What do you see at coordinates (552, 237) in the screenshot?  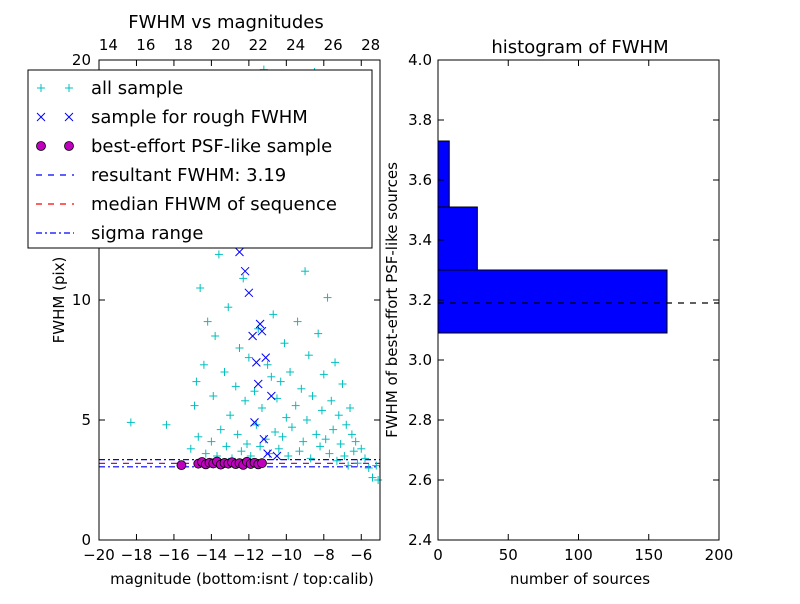 I see `histogram-bars` at bounding box center [552, 237].